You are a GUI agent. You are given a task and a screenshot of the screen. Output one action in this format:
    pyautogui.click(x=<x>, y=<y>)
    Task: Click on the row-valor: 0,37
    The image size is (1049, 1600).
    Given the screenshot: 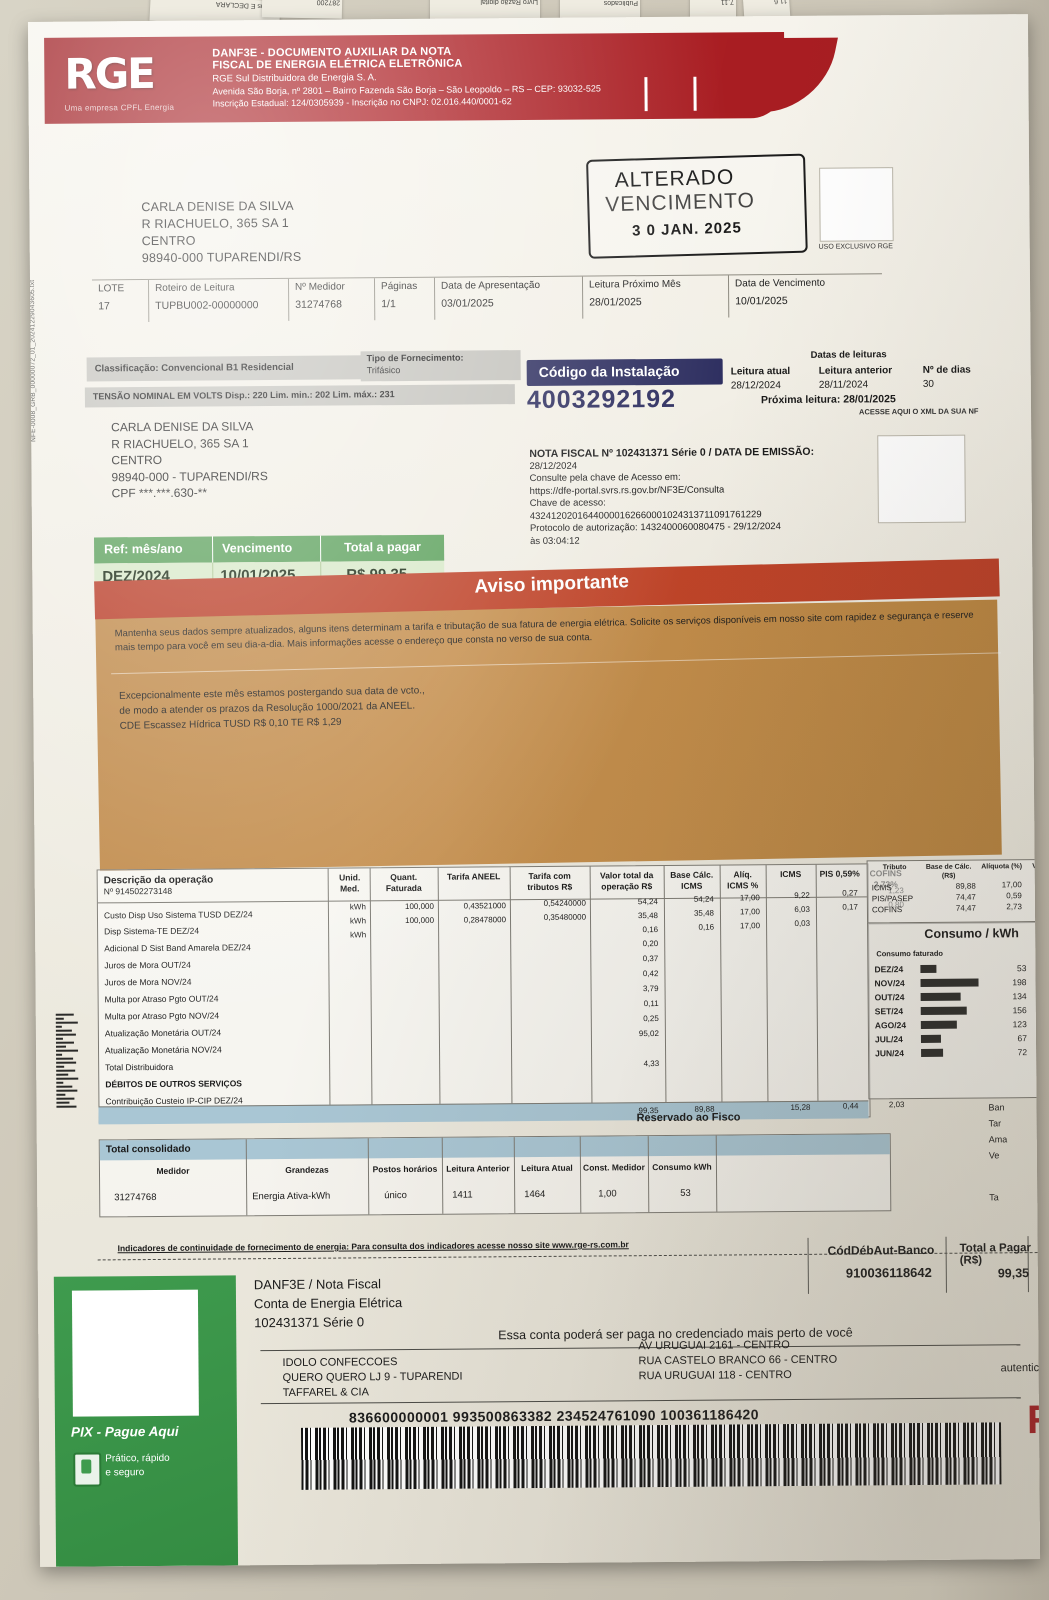 What is the action you would take?
    pyautogui.click(x=650, y=959)
    